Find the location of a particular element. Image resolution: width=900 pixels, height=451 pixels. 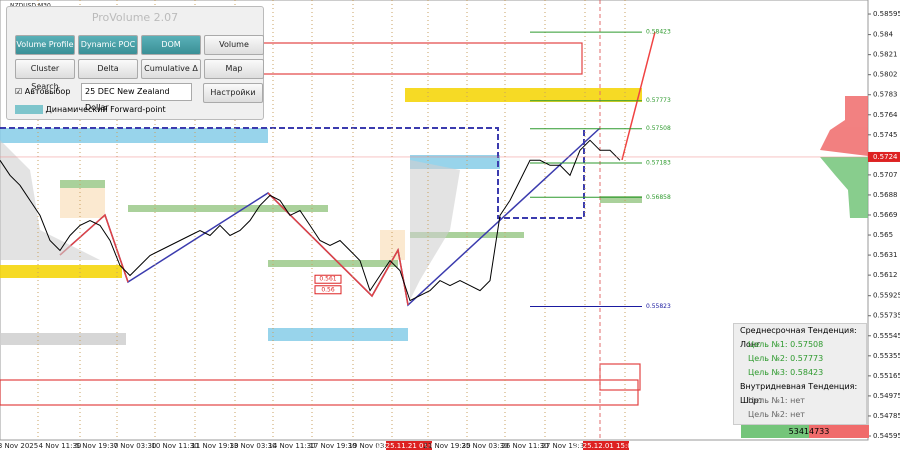

x-tick-label: 3 Nov 2025 is located at coordinates (19, 446).